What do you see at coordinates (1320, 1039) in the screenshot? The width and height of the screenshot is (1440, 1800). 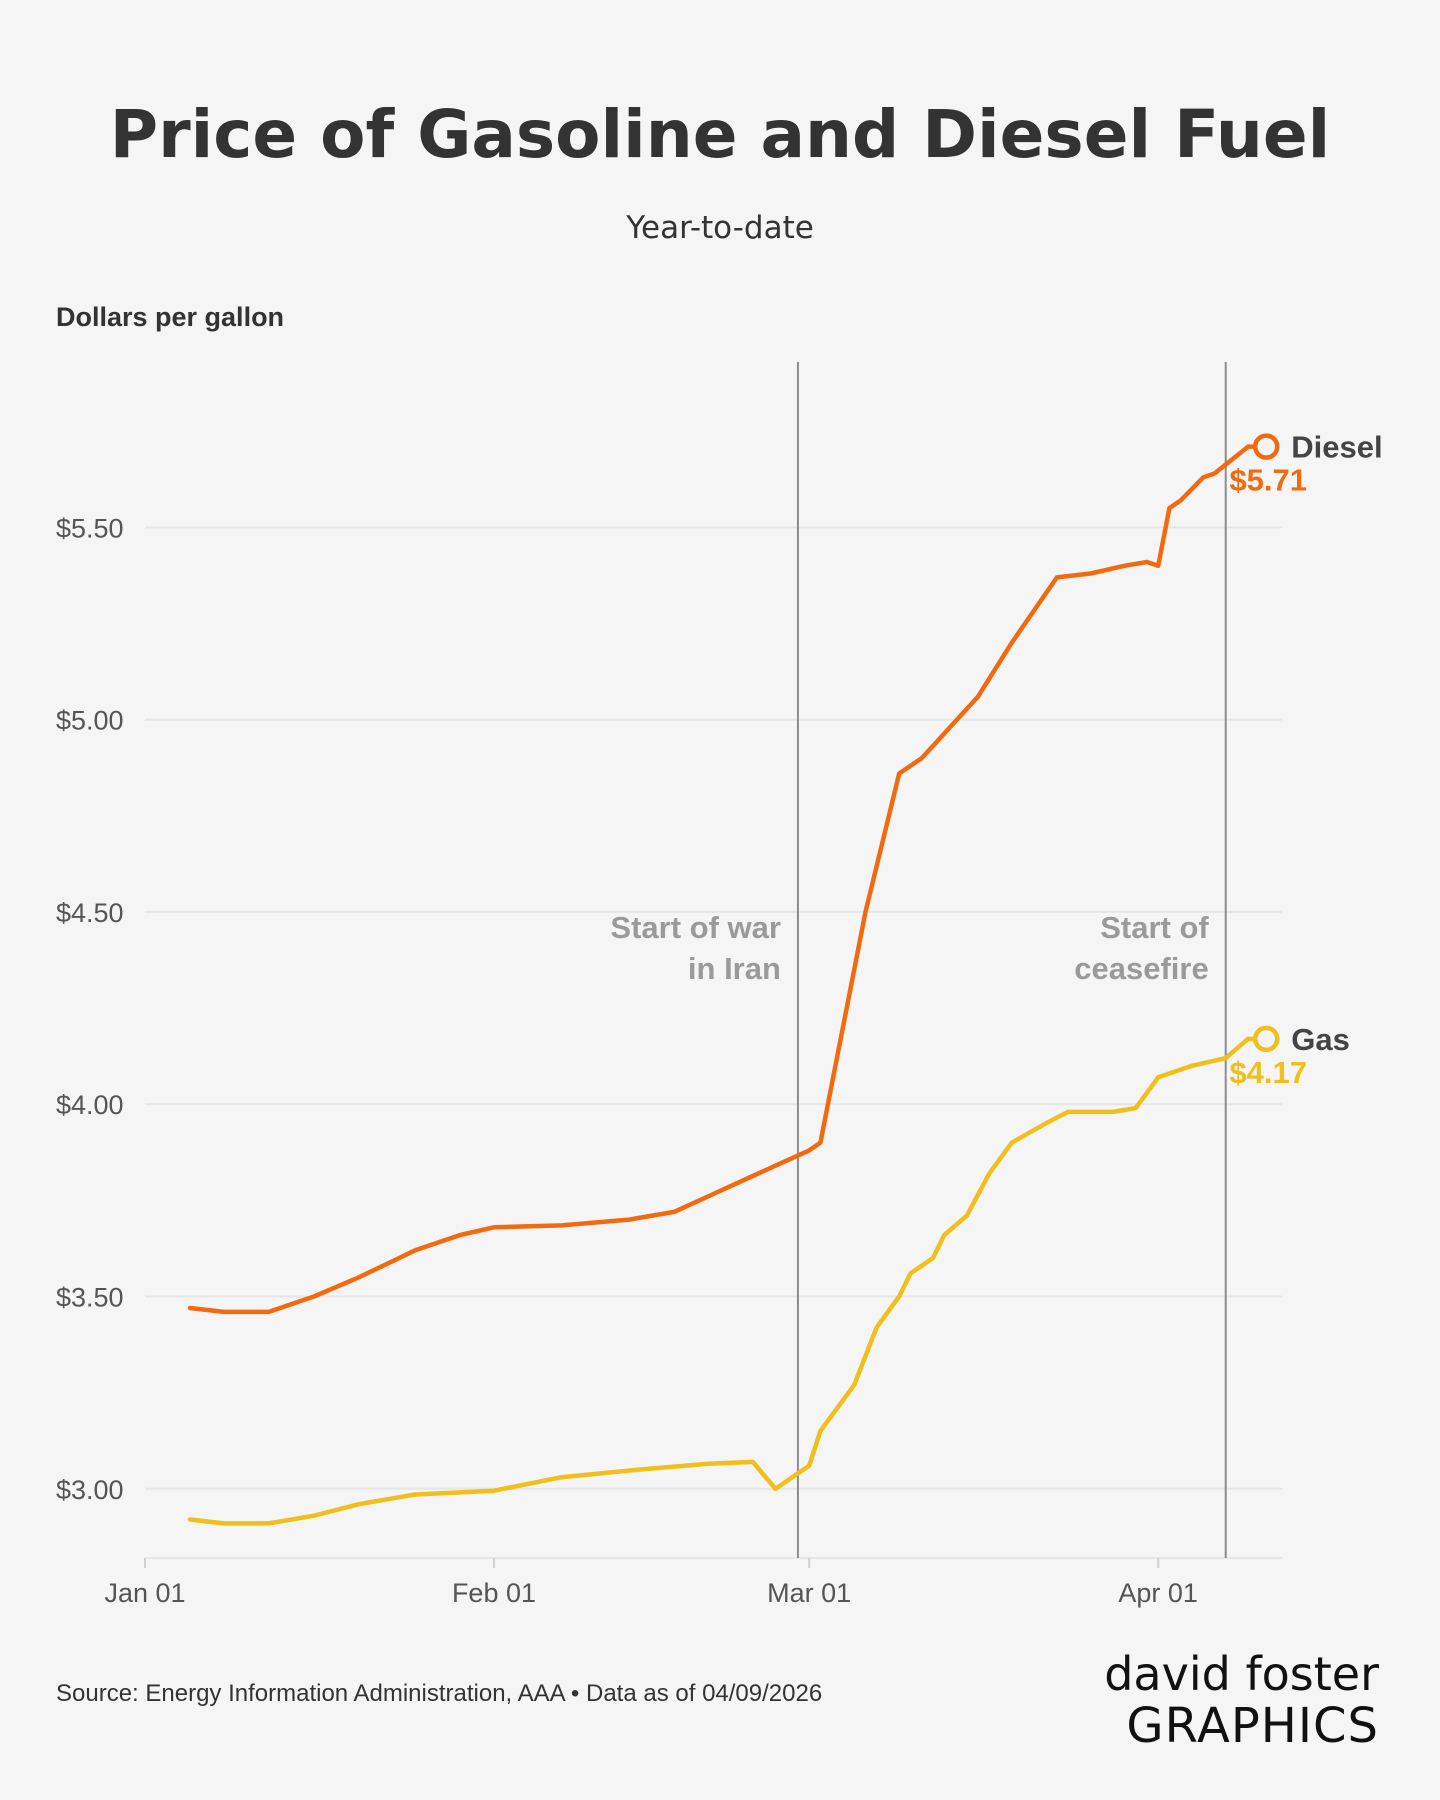 I see `series-name-label: Gas` at bounding box center [1320, 1039].